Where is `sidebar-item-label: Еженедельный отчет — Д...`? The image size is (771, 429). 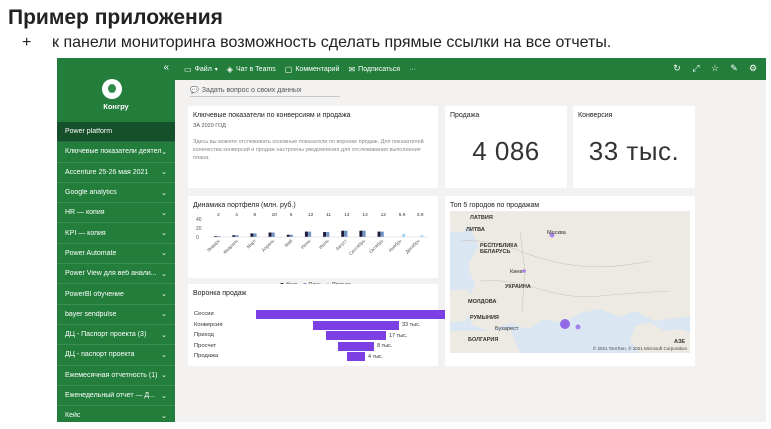
sidebar-item-label: Еженедельный отчет — Д... is located at coordinates (110, 395).